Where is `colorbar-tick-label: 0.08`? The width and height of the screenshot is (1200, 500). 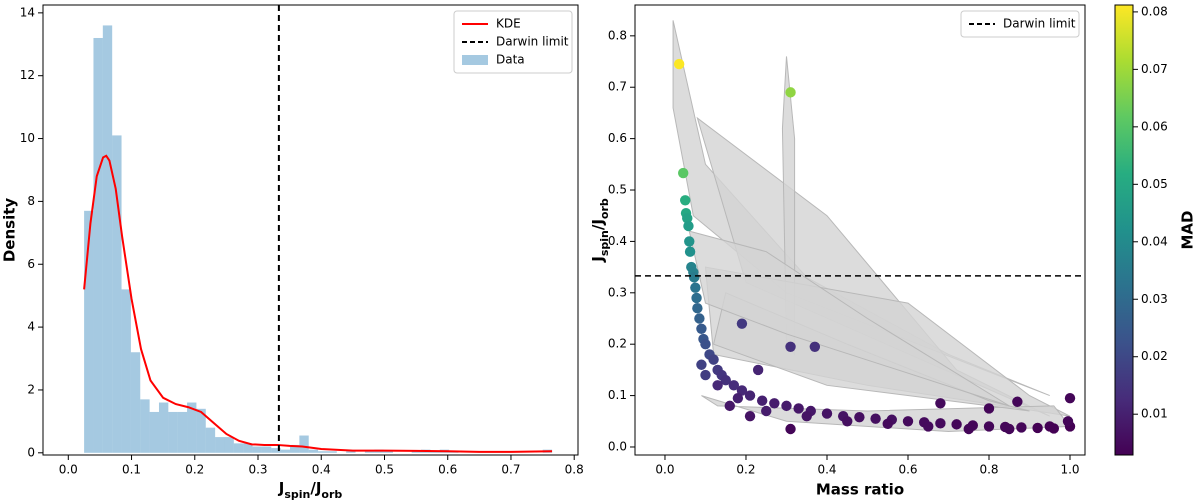 colorbar-tick-label: 0.08 is located at coordinates (1154, 11).